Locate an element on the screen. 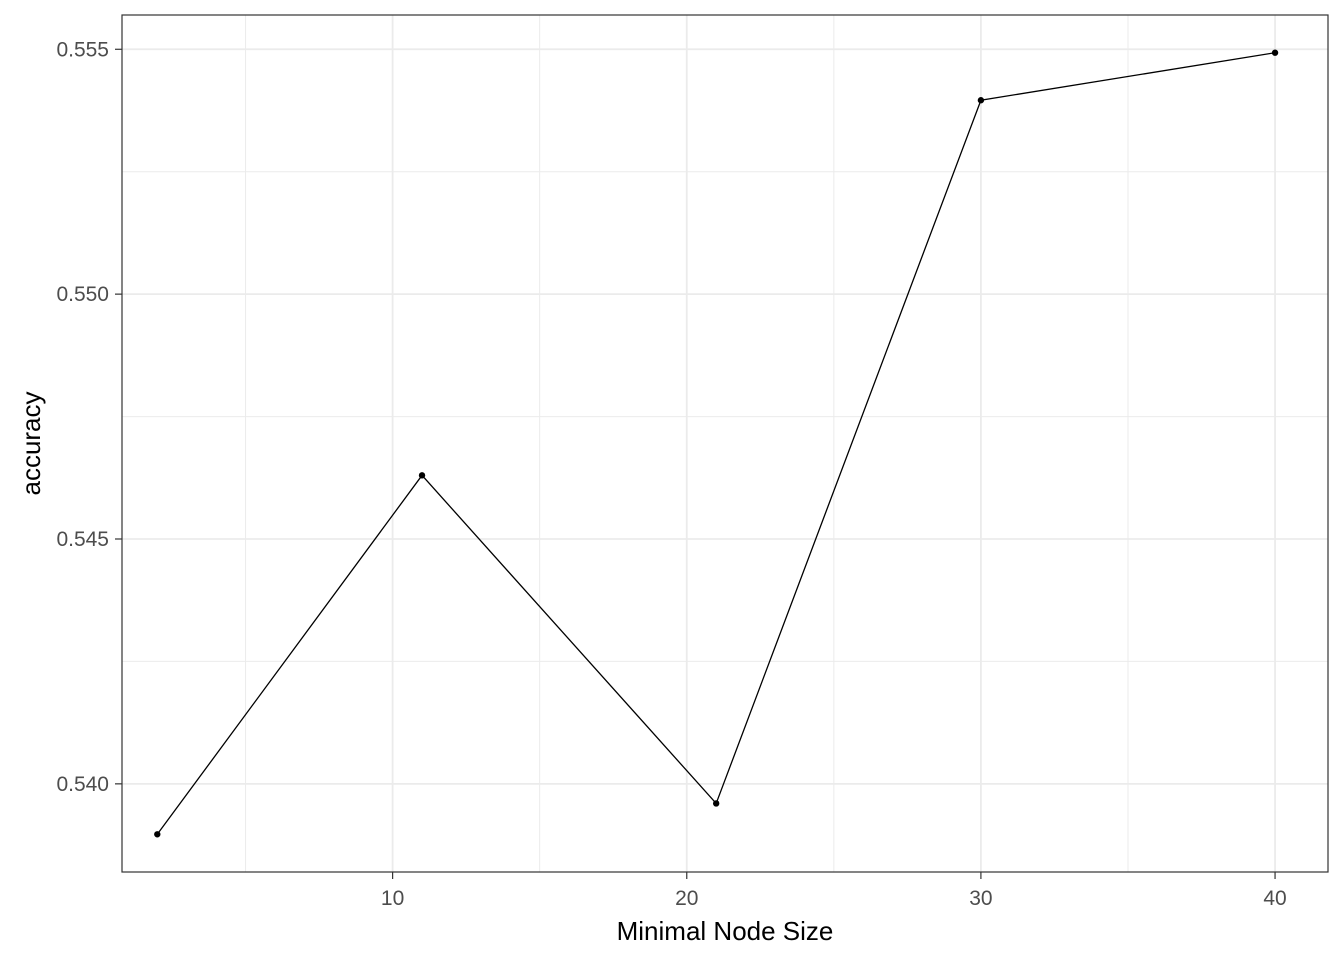 The image size is (1344, 960). x-tick-label: 30 is located at coordinates (980, 898).